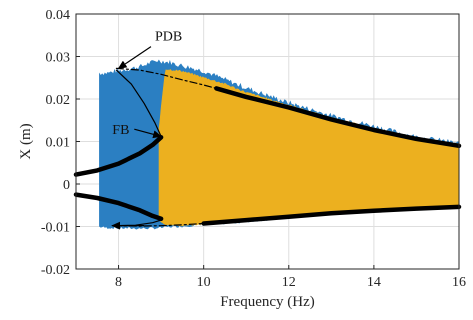  What do you see at coordinates (338, 117) in the screenshot?
I see `branch-stable-branch-upper-high` at bounding box center [338, 117].